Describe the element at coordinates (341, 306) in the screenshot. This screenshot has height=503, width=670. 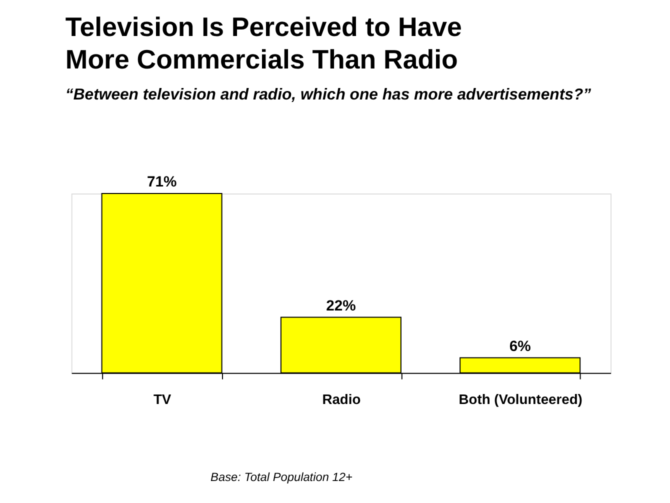
I see `data-label: 22%` at that location.